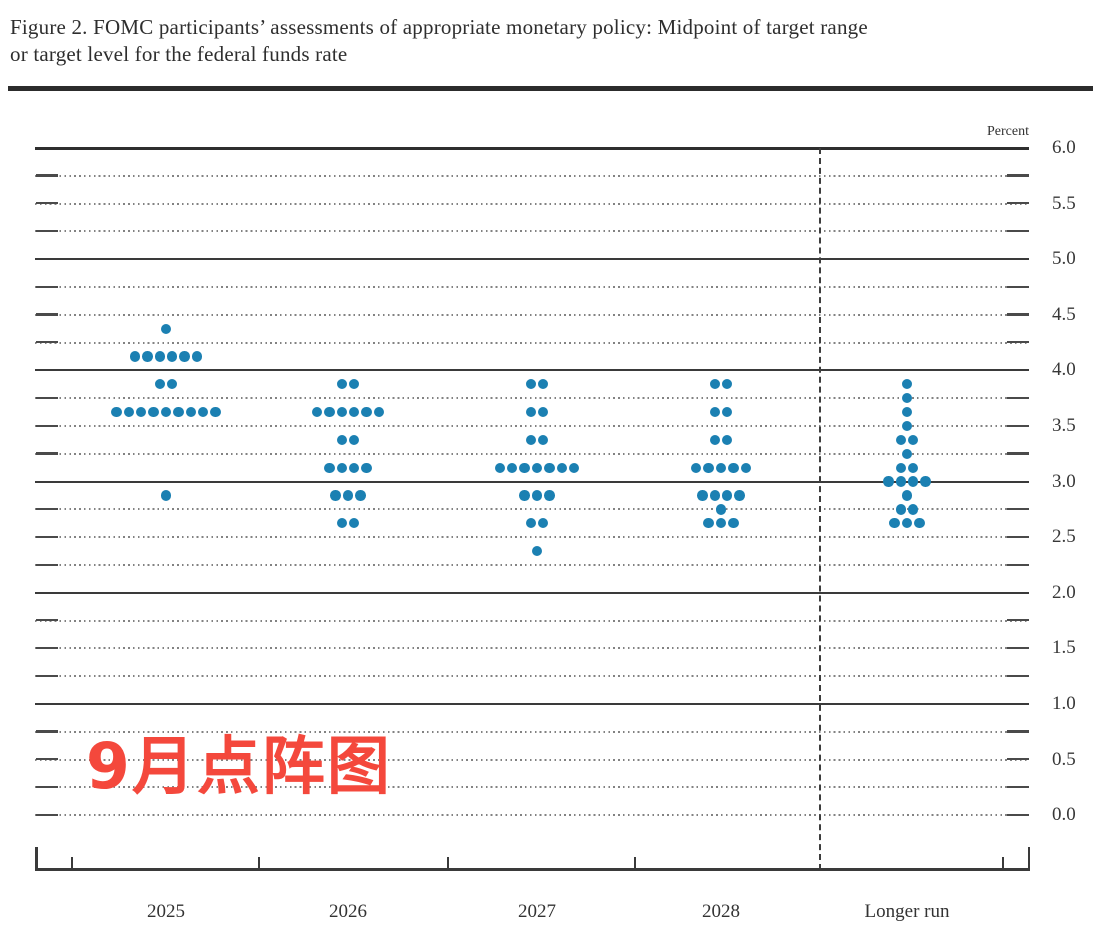  Describe the element at coordinates (532, 787) in the screenshot. I see `gridline-0.25` at that location.